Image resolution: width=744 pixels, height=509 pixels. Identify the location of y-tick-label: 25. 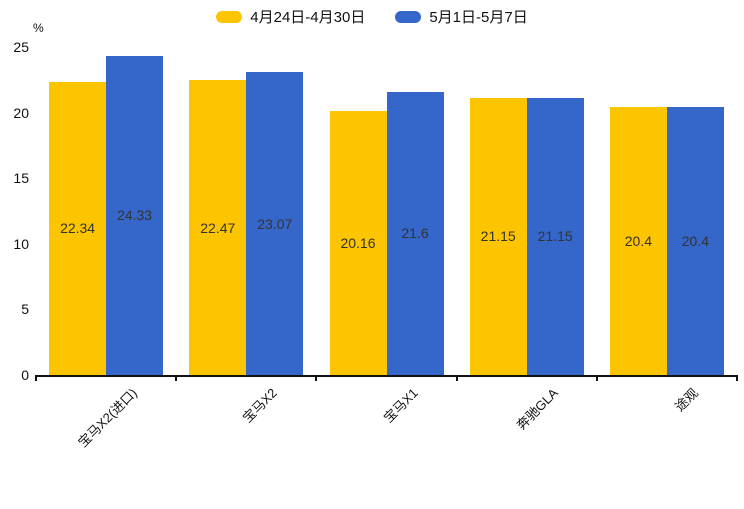
(21, 47).